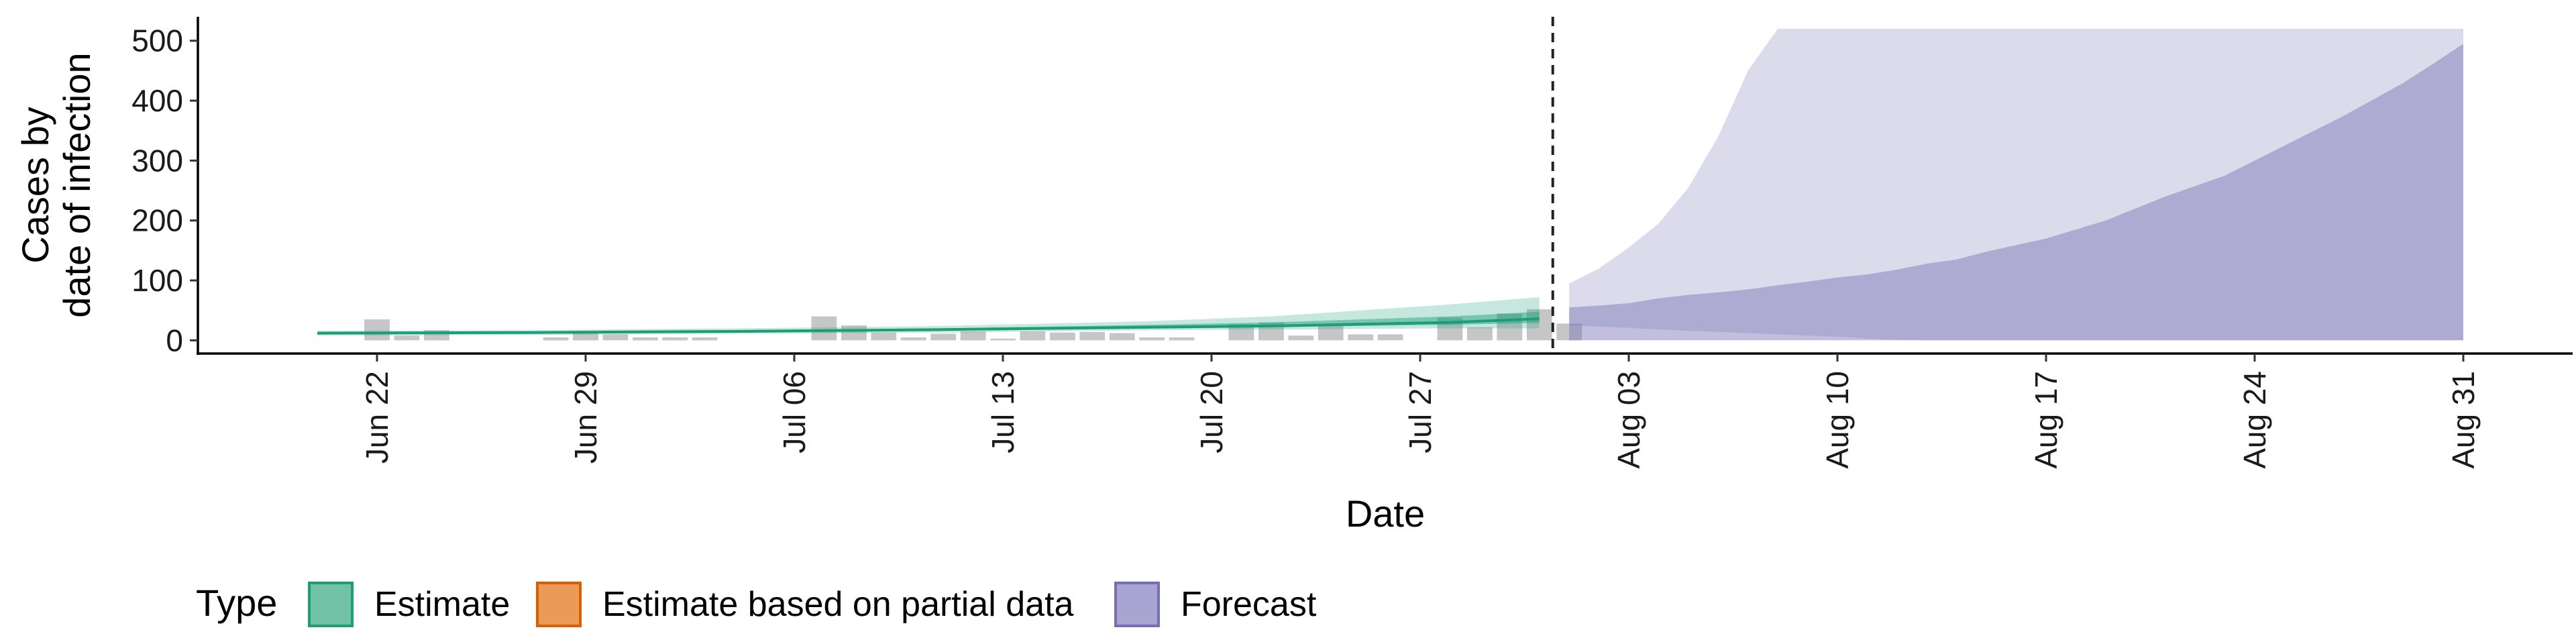  I want to click on legend-label: Forecast, so click(1249, 604).